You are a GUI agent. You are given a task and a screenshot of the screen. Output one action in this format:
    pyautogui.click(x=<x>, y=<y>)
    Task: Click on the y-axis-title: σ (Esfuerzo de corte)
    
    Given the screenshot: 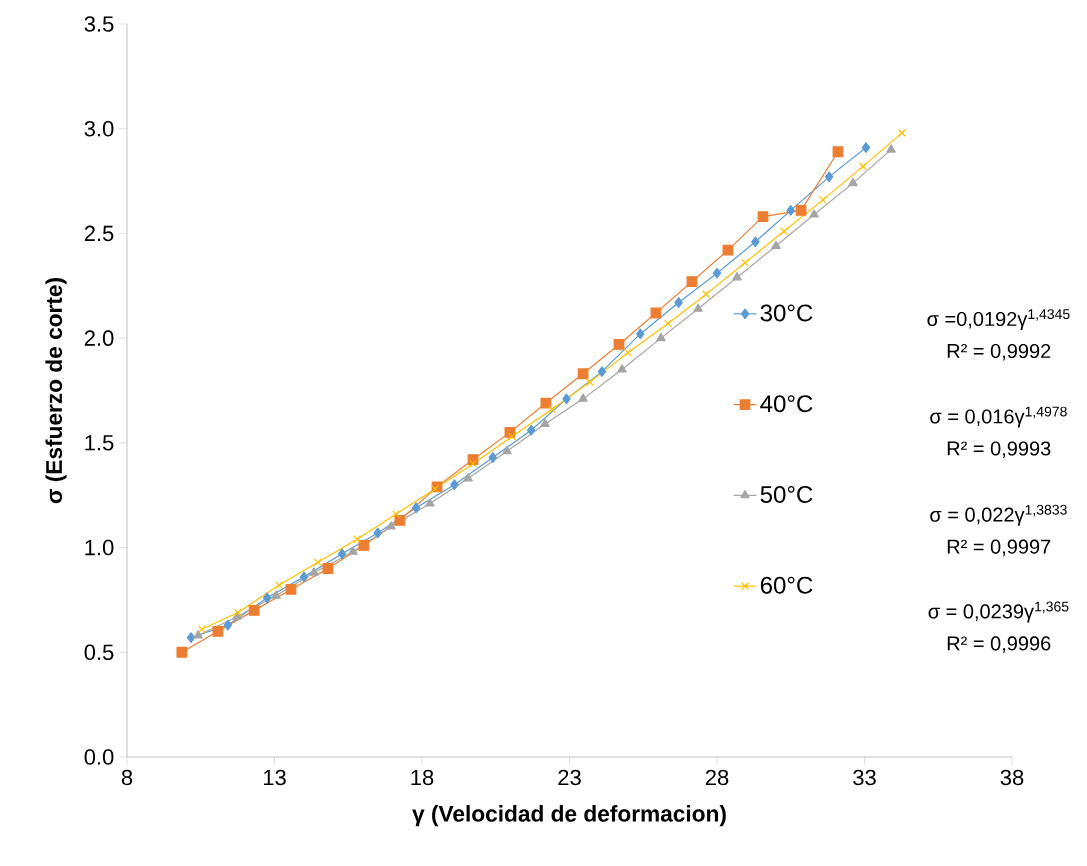 What is the action you would take?
    pyautogui.click(x=56, y=391)
    